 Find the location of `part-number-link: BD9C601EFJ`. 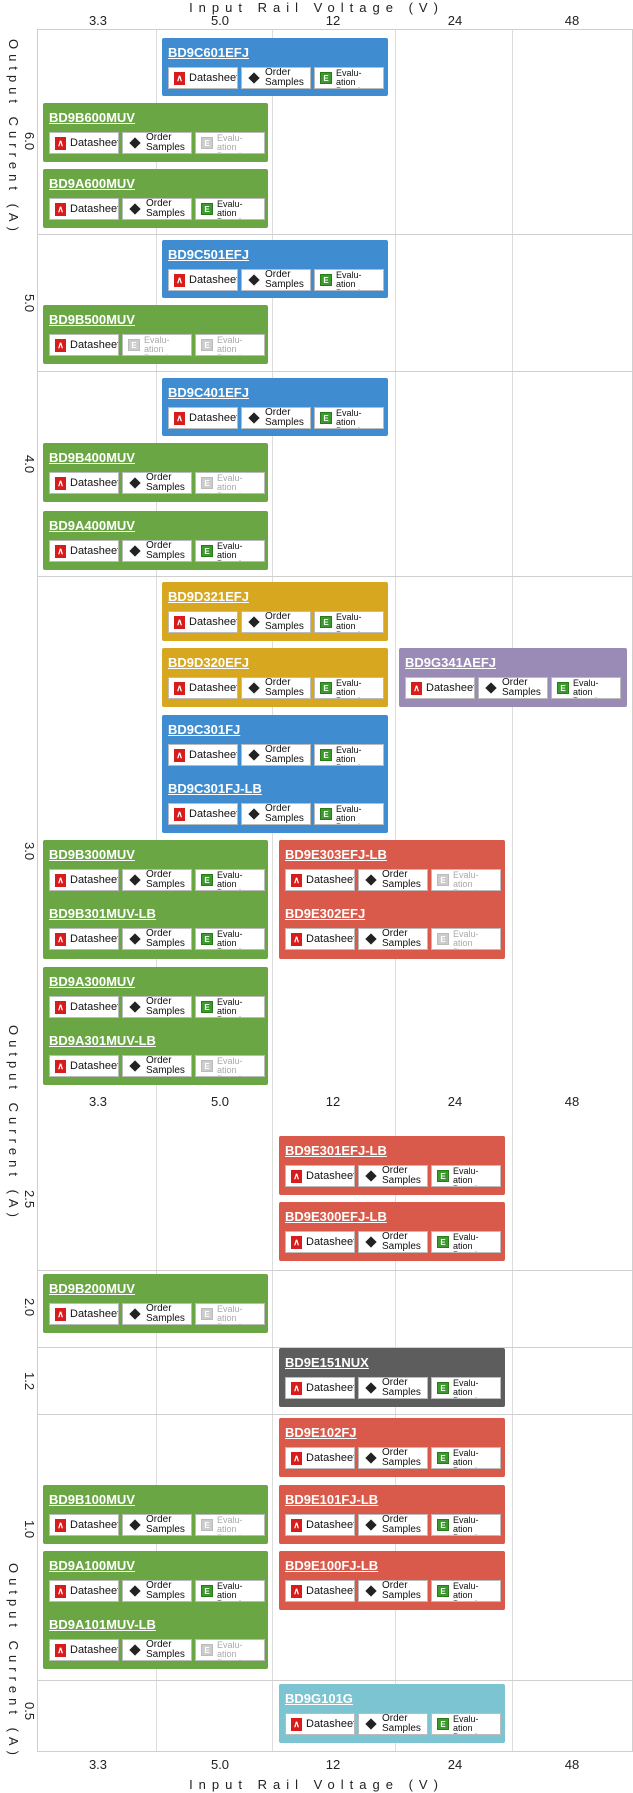

part-number-link: BD9C601EFJ is located at coordinates (208, 52).